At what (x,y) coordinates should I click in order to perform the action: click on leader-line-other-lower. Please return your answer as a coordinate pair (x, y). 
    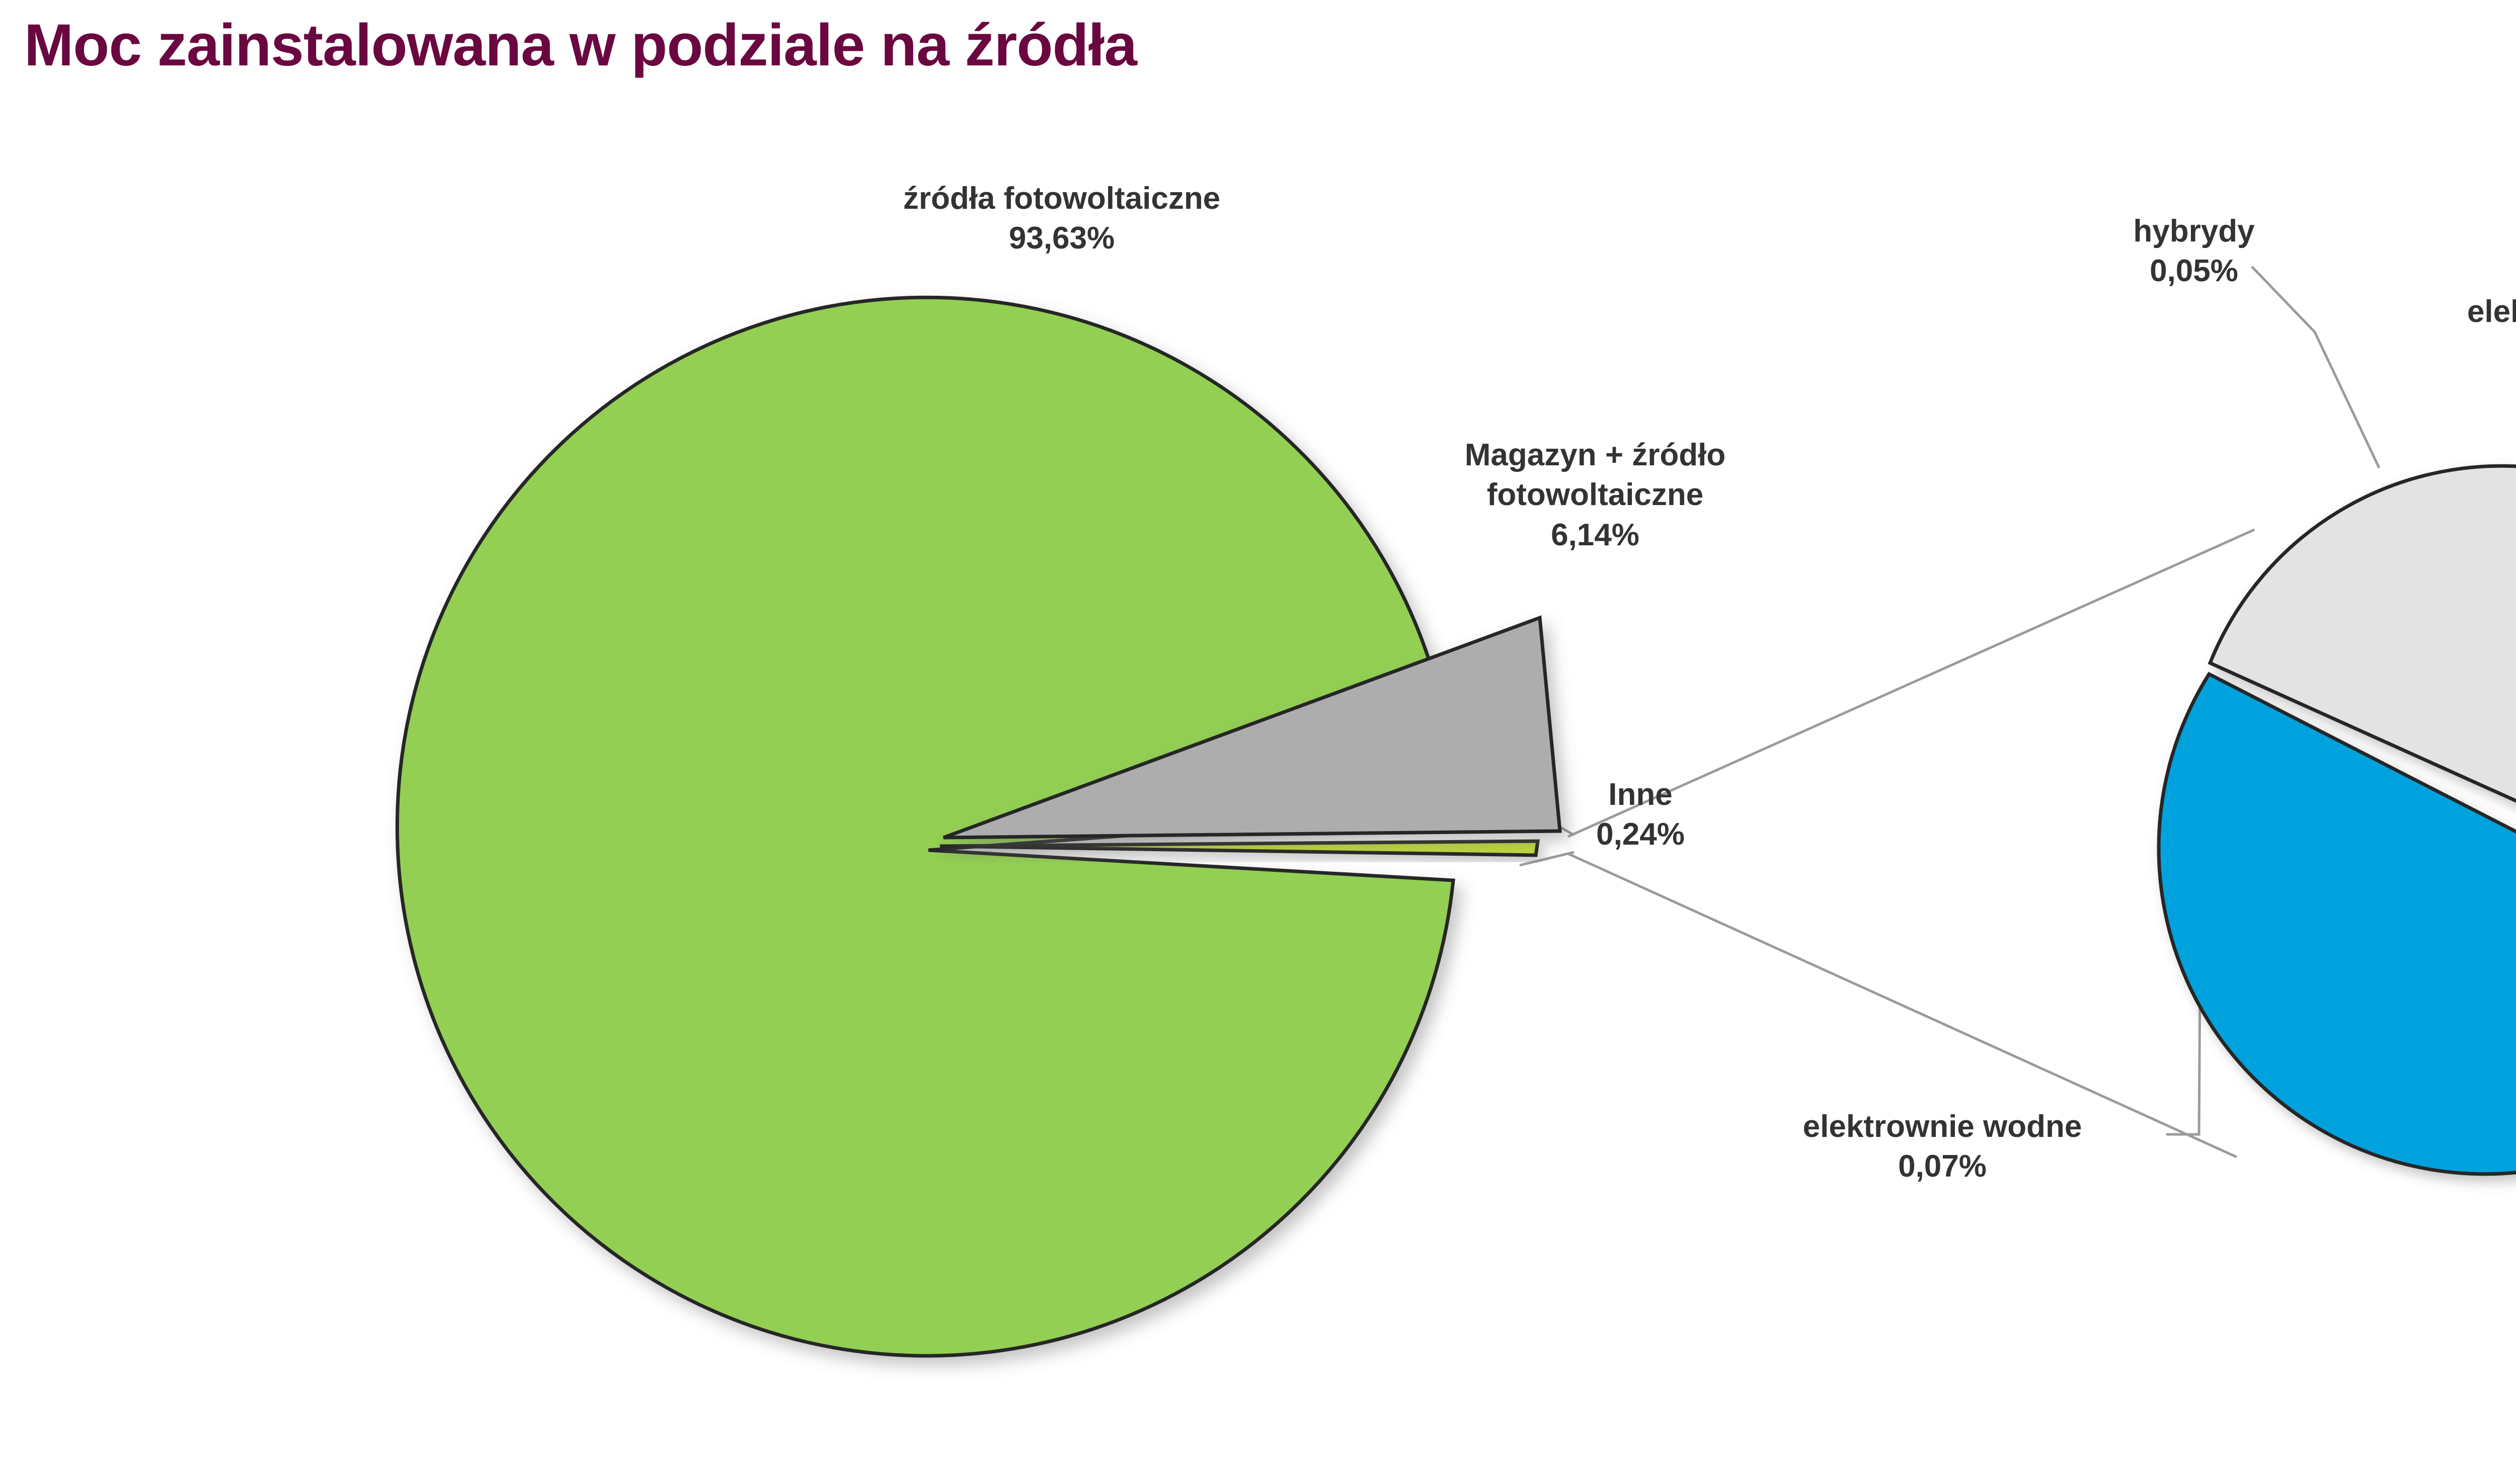
    Looking at the image, I should click on (1902, 1005).